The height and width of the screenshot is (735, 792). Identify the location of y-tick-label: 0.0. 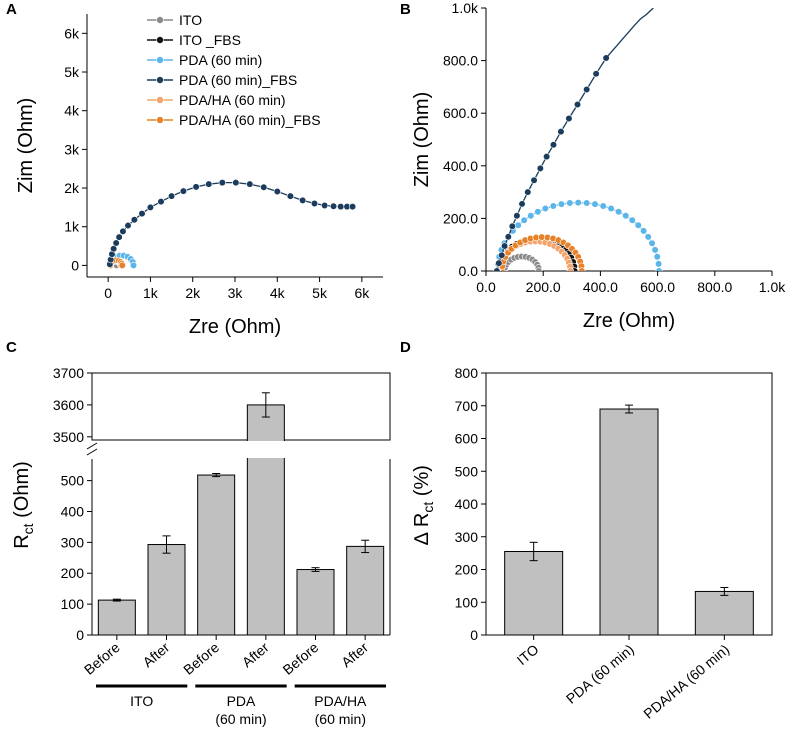
(469, 271).